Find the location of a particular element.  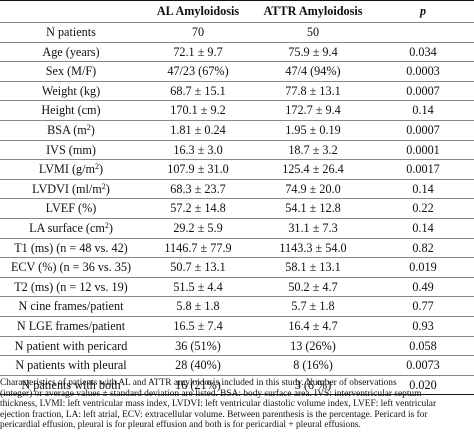

header-al: AL Amyloidosis is located at coordinates (198, 11).